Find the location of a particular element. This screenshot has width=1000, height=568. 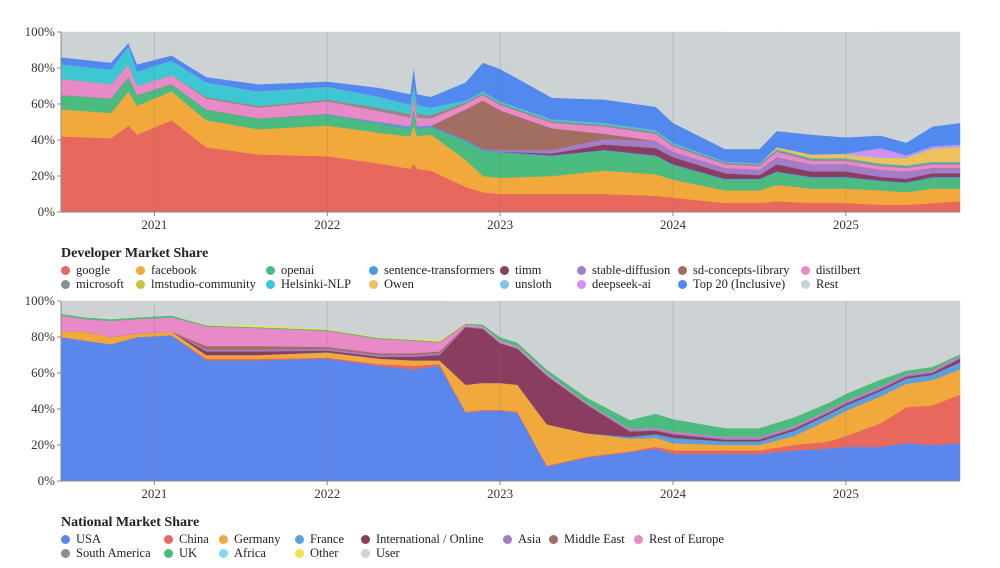

legend-label: microsoft is located at coordinates (100, 284).